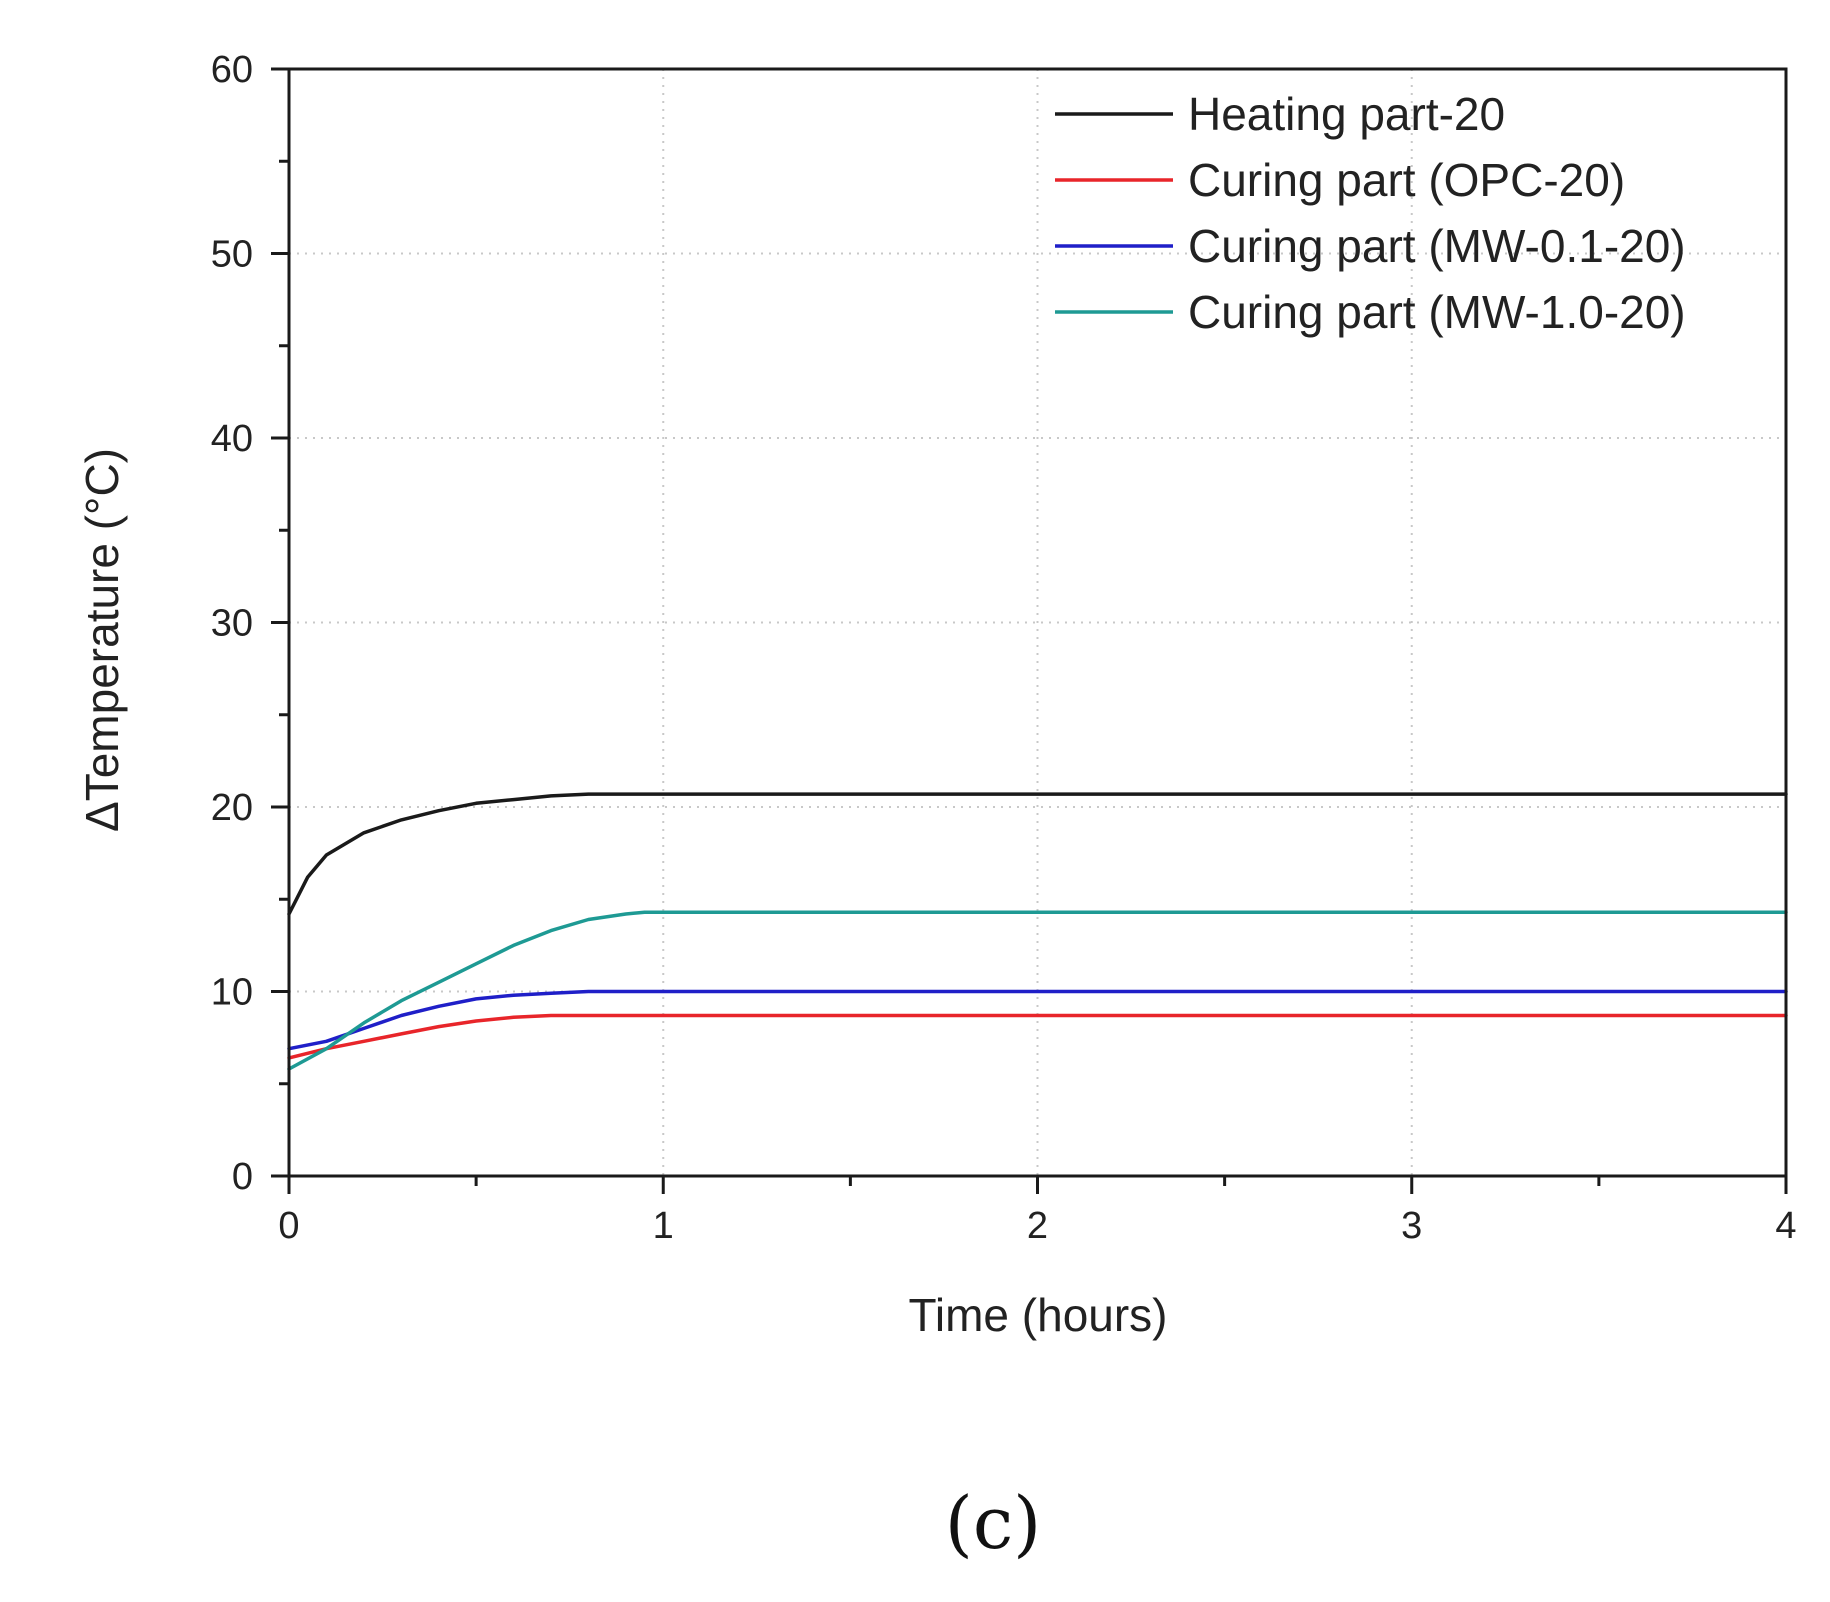  Describe the element at coordinates (1437, 312) in the screenshot. I see `legend-label-4: Curing part (MW-1.0-20)` at that location.